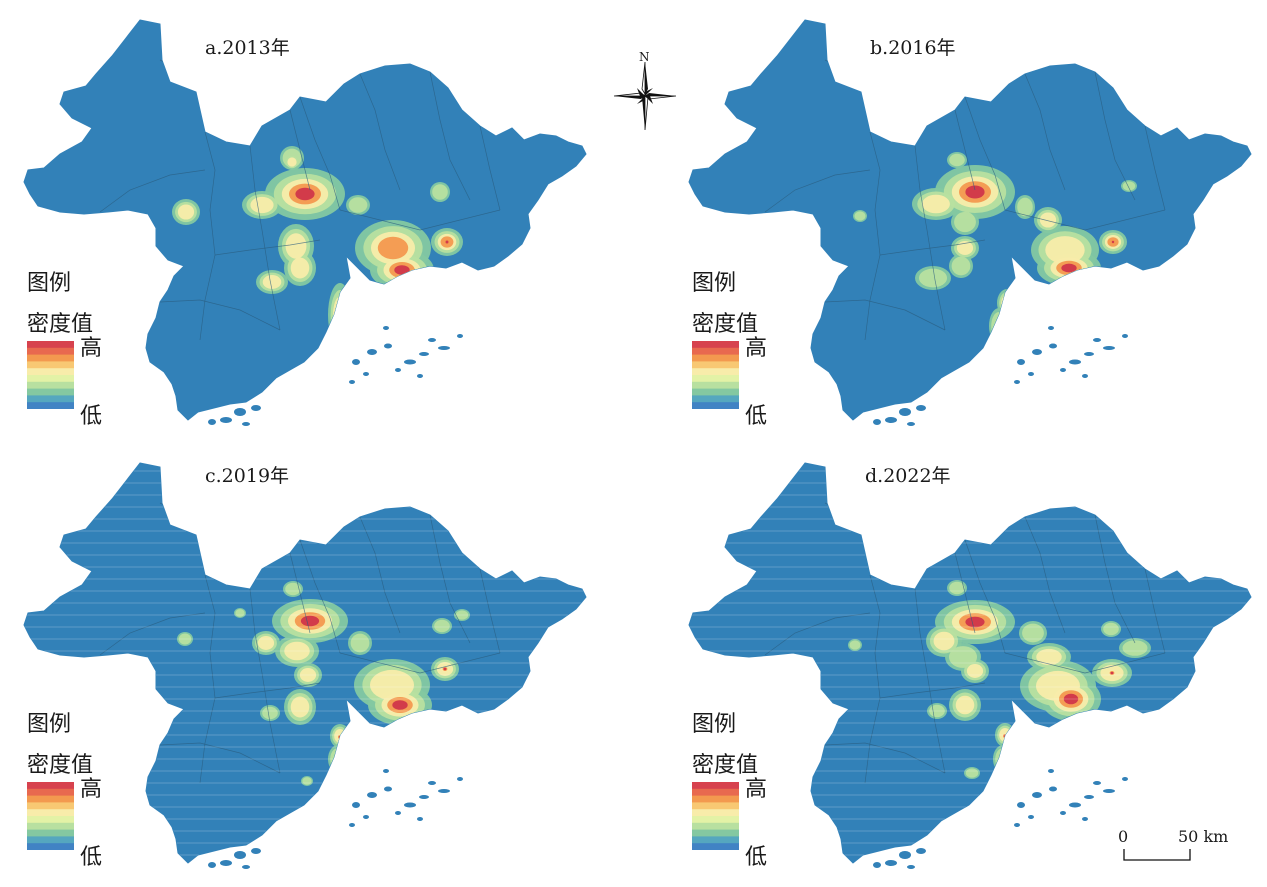 This screenshot has width=1267, height=887. Describe the element at coordinates (91, 416) in the screenshot. I see `legend-low-label: 低` at that location.